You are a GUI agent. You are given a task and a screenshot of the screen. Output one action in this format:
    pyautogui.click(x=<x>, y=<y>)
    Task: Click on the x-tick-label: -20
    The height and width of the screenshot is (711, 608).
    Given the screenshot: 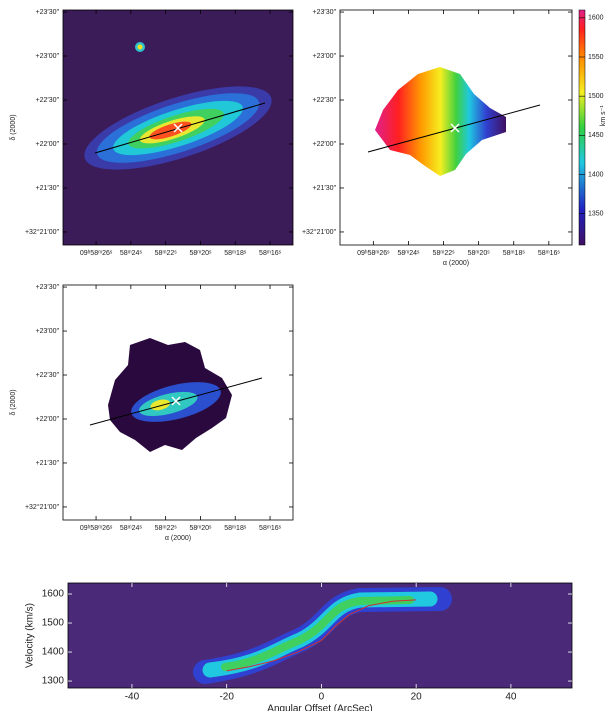 What is the action you would take?
    pyautogui.click(x=226, y=697)
    